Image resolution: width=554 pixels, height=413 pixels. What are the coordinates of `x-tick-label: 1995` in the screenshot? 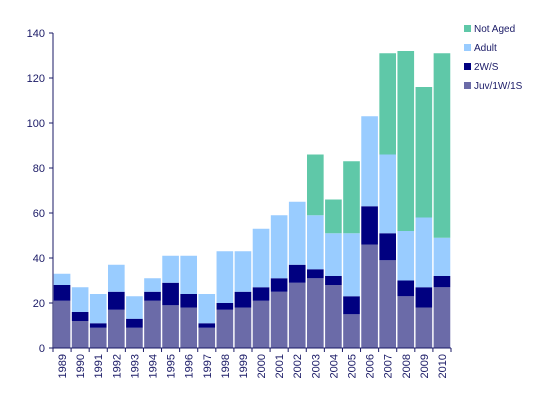 It's located at (172, 366).